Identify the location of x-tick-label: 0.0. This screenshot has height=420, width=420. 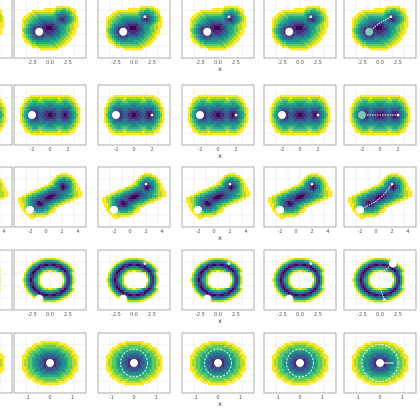
(300, 63).